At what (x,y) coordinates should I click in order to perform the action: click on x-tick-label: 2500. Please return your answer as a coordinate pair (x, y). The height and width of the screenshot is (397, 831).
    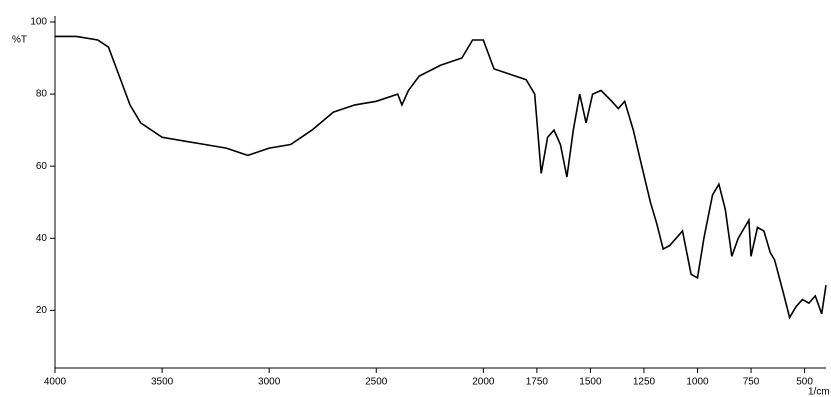
    Looking at the image, I should click on (376, 382).